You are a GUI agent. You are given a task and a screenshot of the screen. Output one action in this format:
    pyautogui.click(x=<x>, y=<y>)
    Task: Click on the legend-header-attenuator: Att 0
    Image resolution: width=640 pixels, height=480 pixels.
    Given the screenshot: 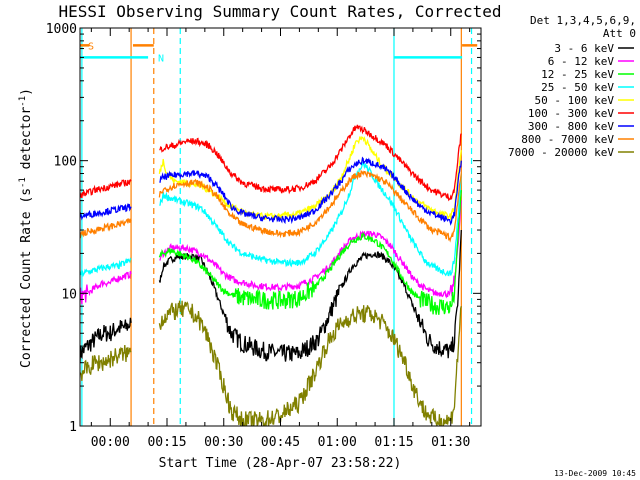 What is the action you would take?
    pyautogui.click(x=619, y=33)
    